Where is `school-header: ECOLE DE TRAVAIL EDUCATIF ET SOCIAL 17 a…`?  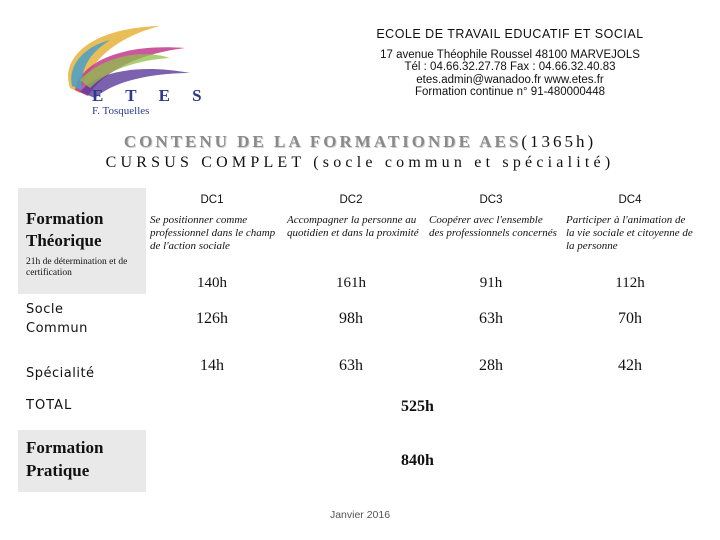
school-header: ECOLE DE TRAVAIL EDUCATIF ET SOCIAL 17 a… is located at coordinates (510, 63).